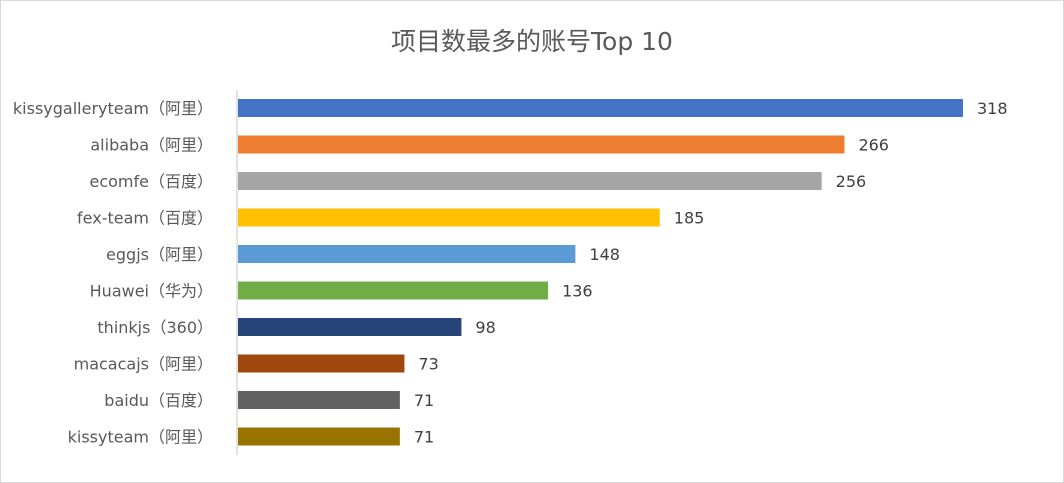 This screenshot has width=1064, height=483. I want to click on chart-title: 项目数最多的账号Top 10, so click(532, 41).